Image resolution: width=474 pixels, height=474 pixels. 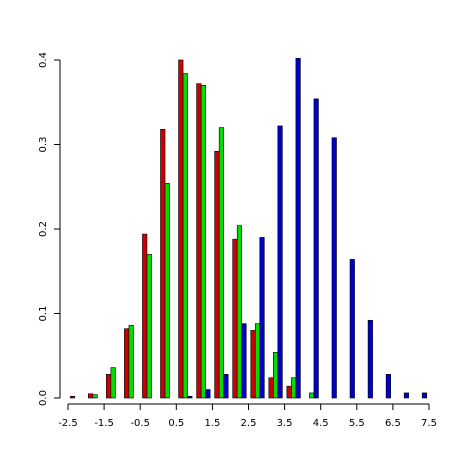 What do you see at coordinates (393, 423) in the screenshot?
I see `x-tick-label: 6.5` at bounding box center [393, 423].